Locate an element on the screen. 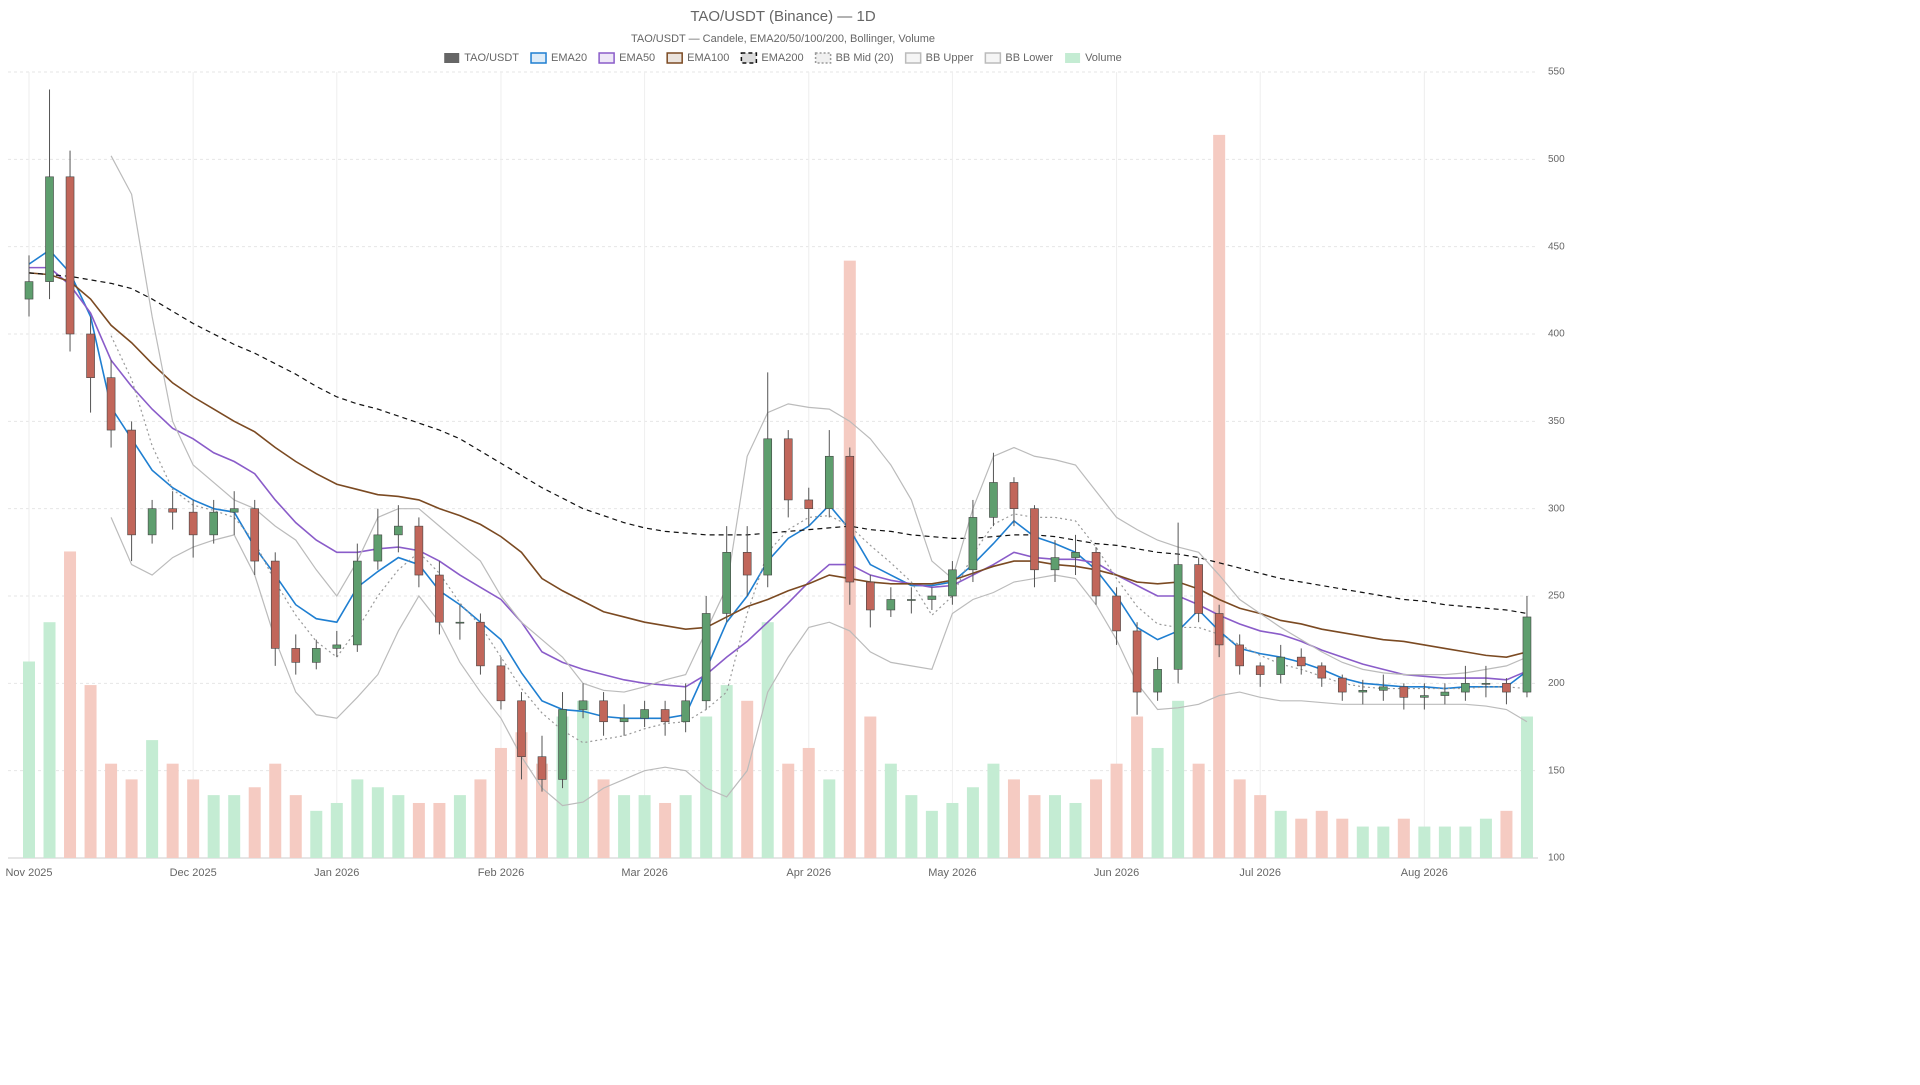 This screenshot has width=1920, height=1085. legend-label: Volume is located at coordinates (1103, 58).